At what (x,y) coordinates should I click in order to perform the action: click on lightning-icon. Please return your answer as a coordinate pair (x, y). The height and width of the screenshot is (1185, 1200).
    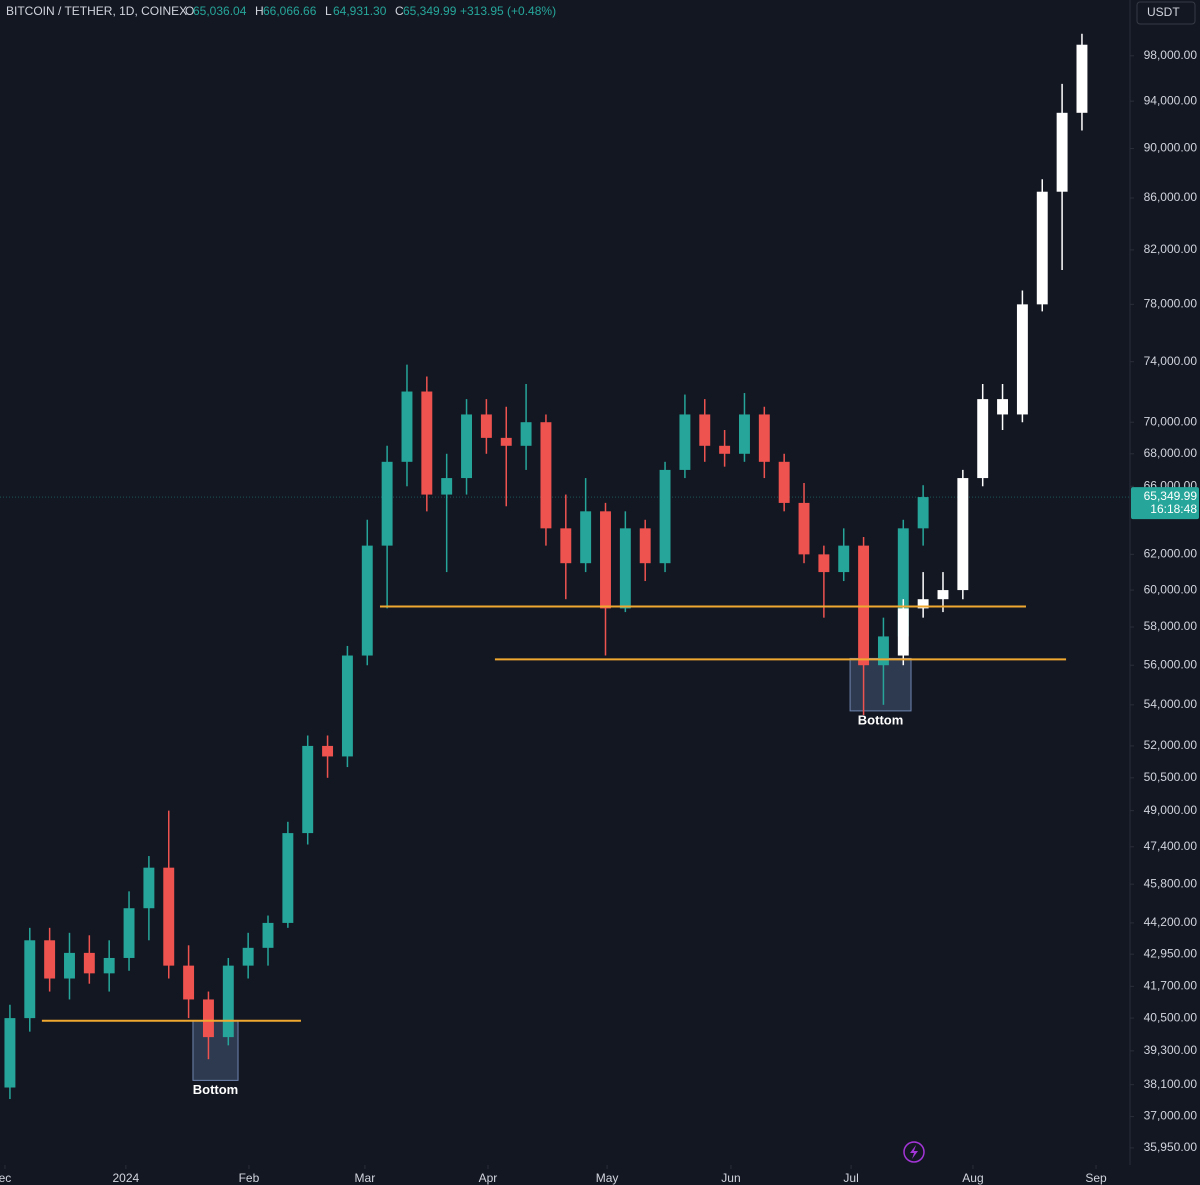
    Looking at the image, I should click on (914, 1152).